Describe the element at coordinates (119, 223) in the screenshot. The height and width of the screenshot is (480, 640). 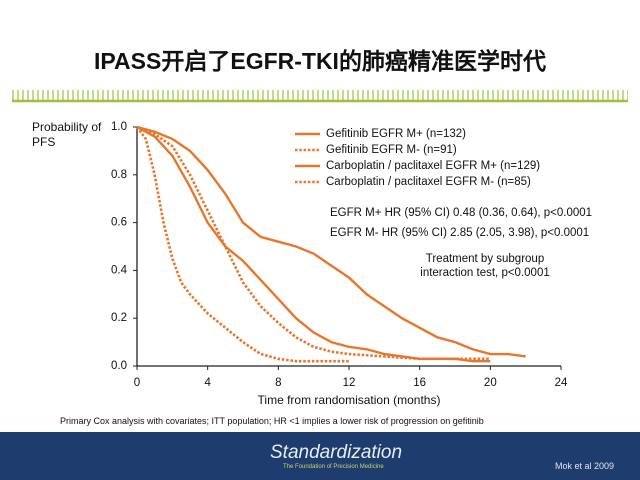
I see `y-tick-label: 0.6` at that location.